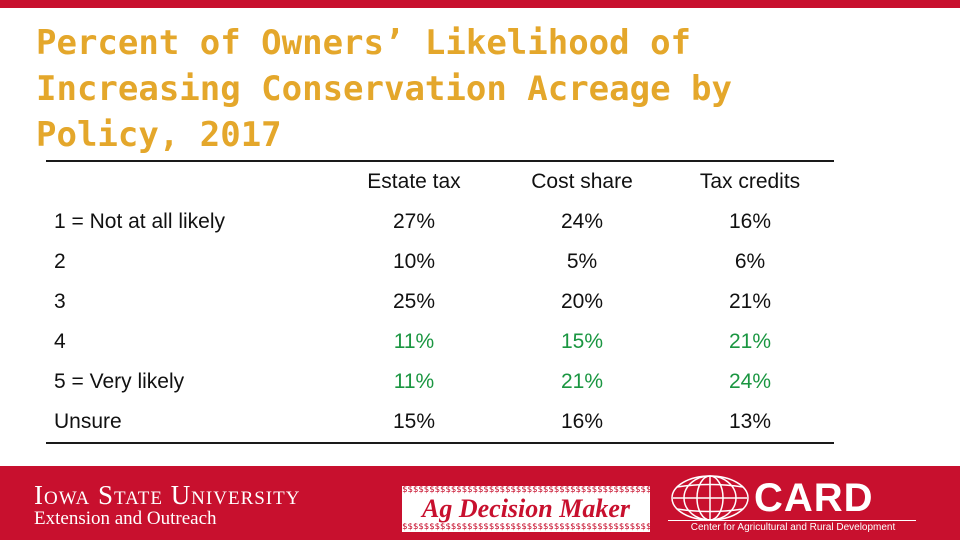 Image resolution: width=960 pixels, height=540 pixels. I want to click on table-row: 3 25% 20% 21%, so click(440, 302).